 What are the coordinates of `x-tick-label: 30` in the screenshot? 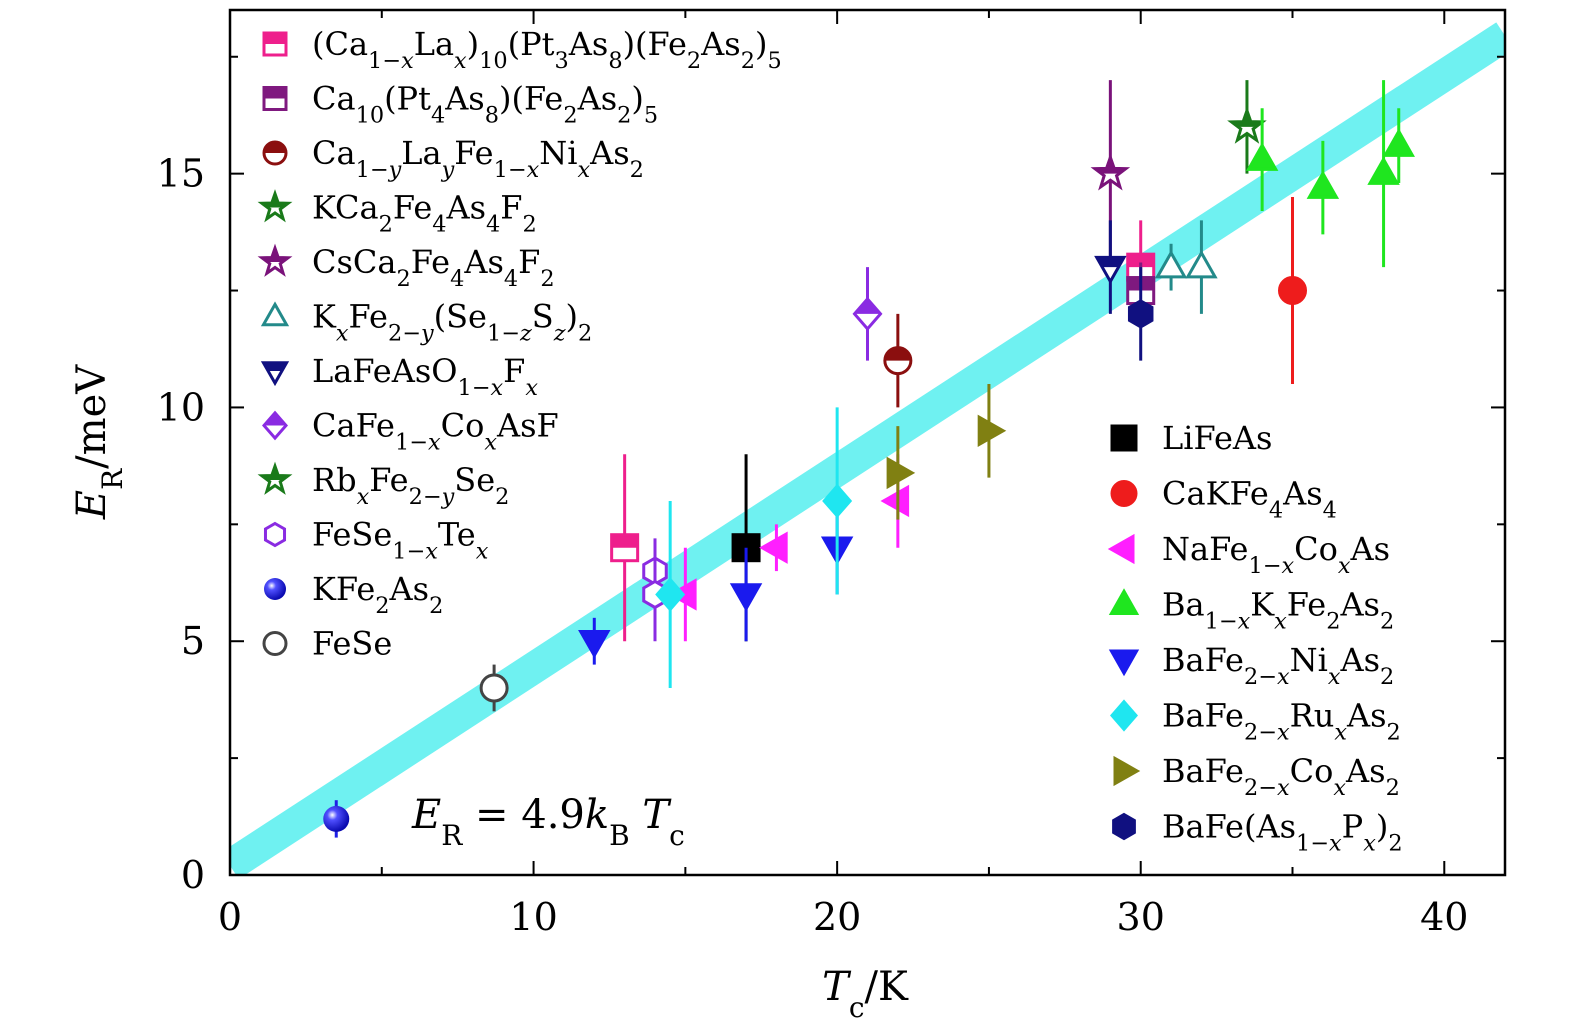 It's located at (1141, 917).